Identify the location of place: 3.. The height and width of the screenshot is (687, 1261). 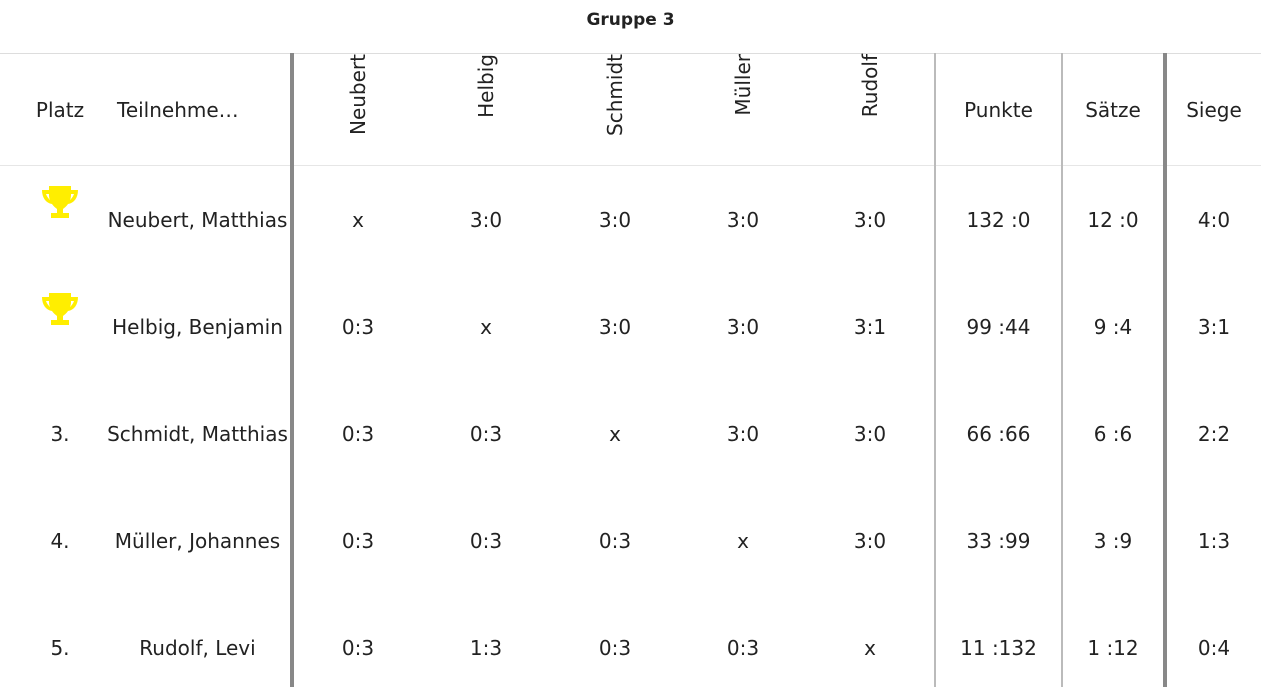
(60, 433).